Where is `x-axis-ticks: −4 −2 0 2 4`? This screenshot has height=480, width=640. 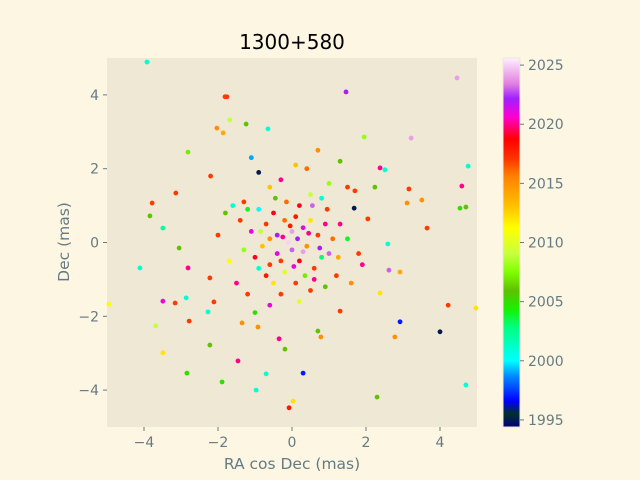 x-axis-ticks: −4 −2 0 2 4 is located at coordinates (289, 439).